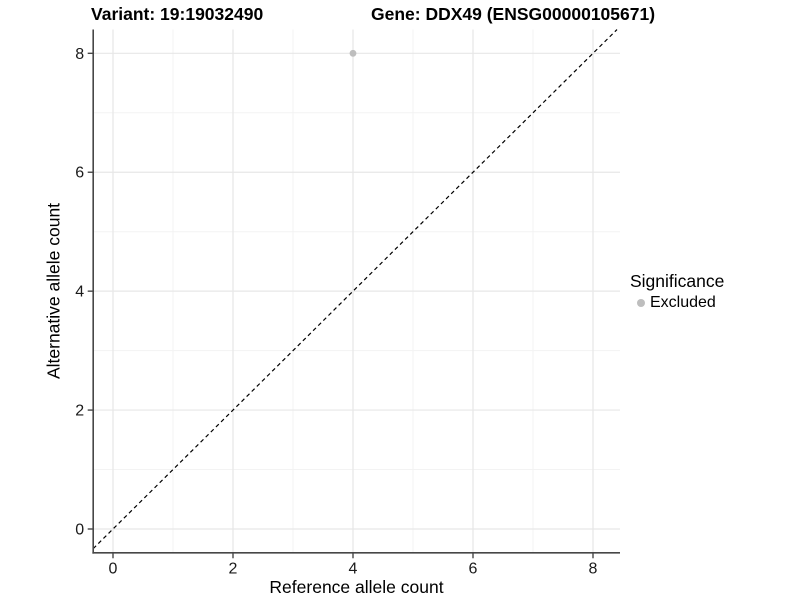 This screenshot has height=600, width=800. What do you see at coordinates (177, 14) in the screenshot?
I see `variant-title: Variant: 19:19032490` at bounding box center [177, 14].